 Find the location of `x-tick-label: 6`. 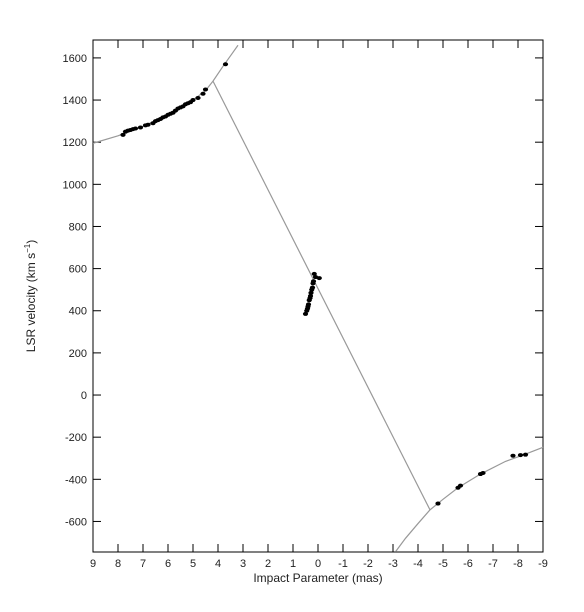

x-tick-label: 6 is located at coordinates (168, 564).